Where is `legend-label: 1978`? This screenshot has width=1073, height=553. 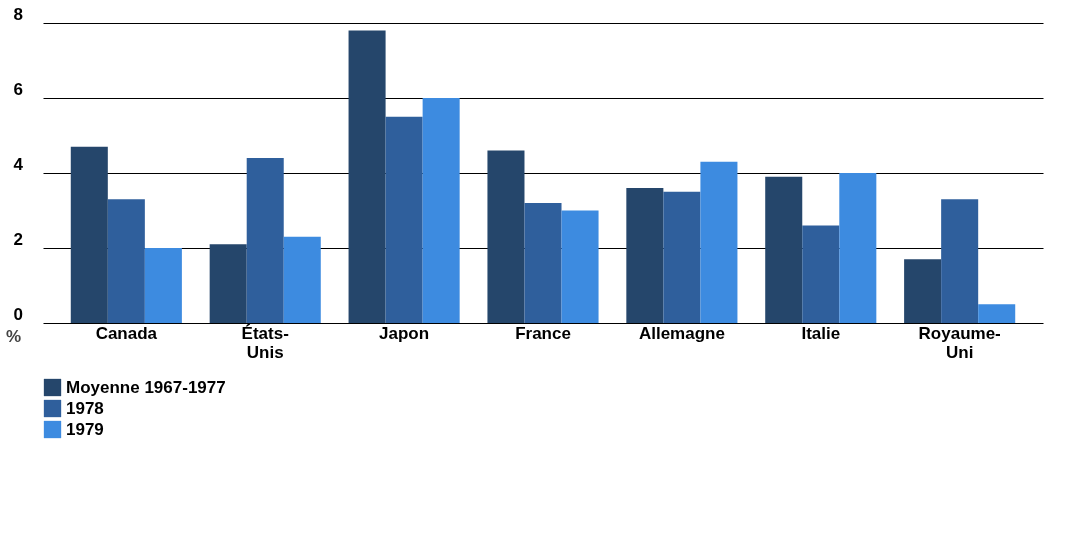 legend-label: 1978 is located at coordinates (85, 408).